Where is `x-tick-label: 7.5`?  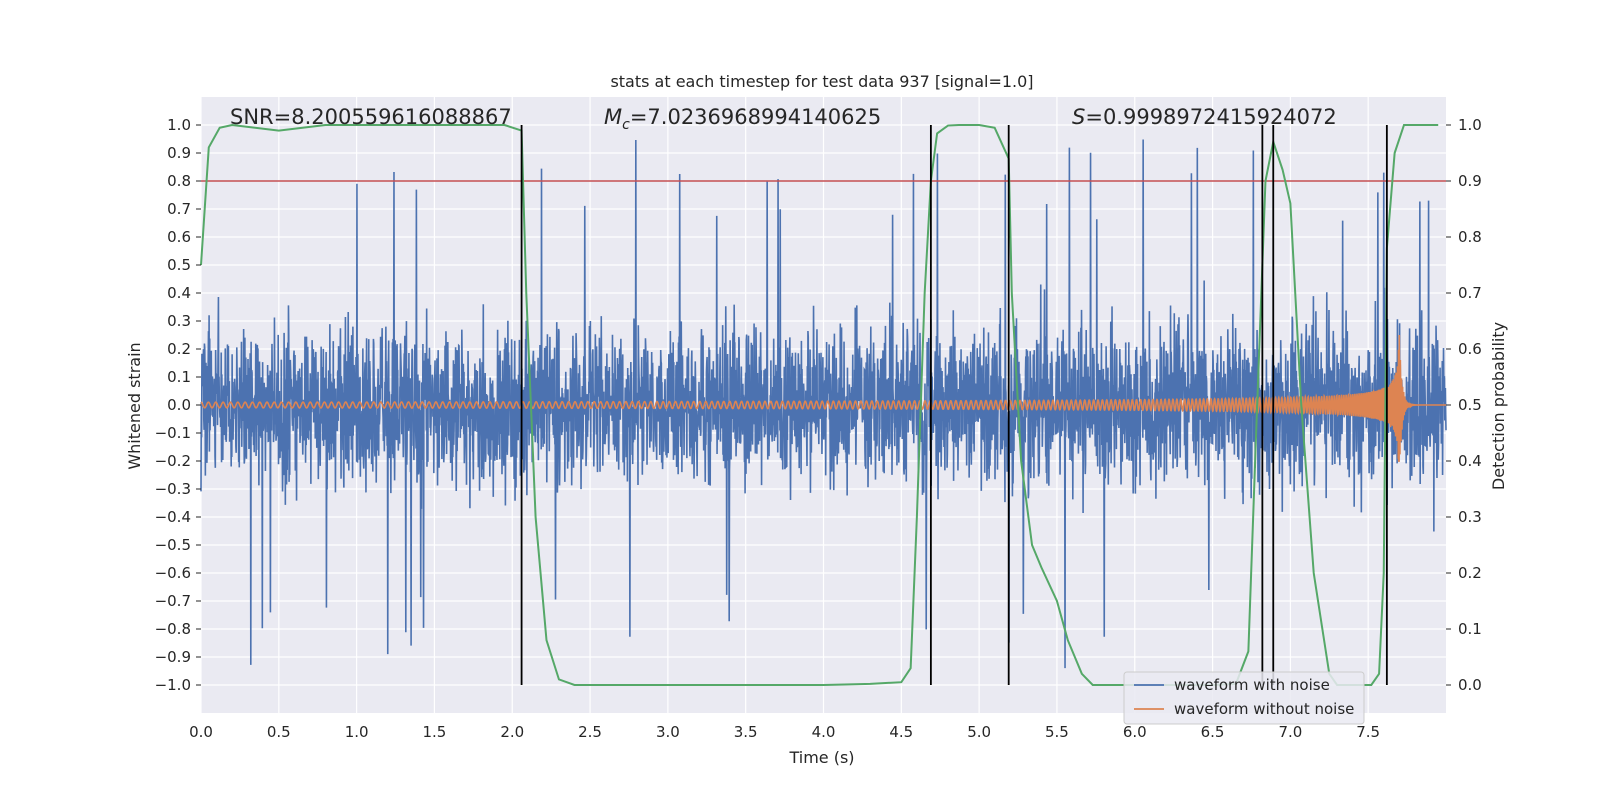
x-tick-label: 7.5 is located at coordinates (1368, 732).